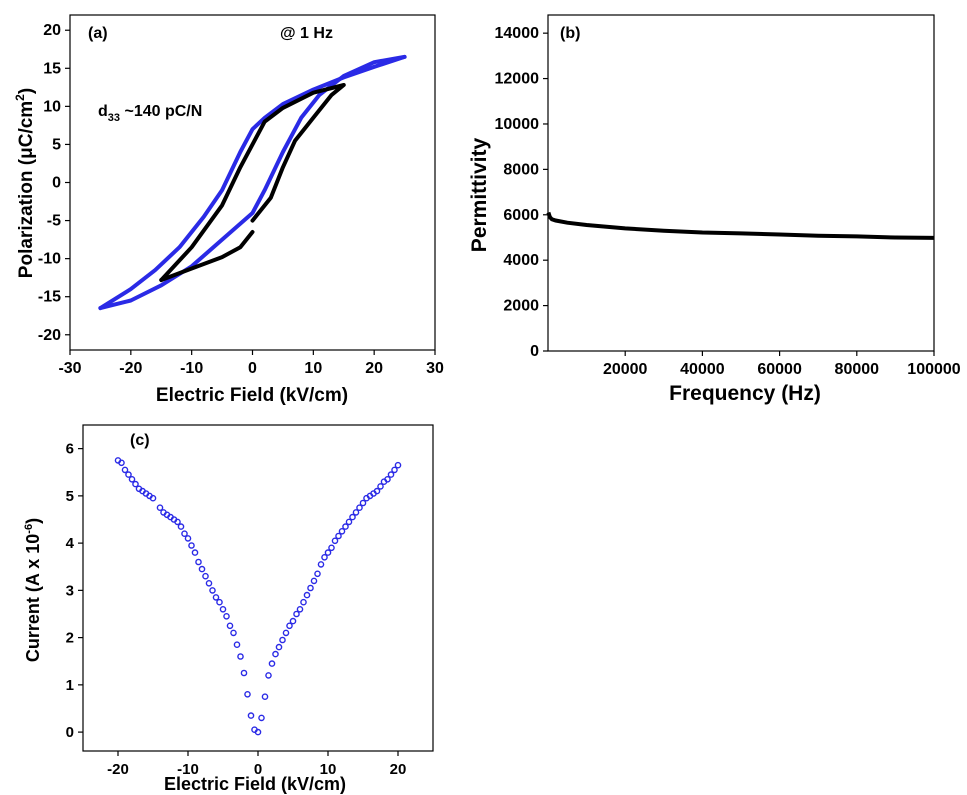 The height and width of the screenshot is (795, 967). What do you see at coordinates (49, 335) in the screenshot?
I see `y-tick-label: -20` at bounding box center [49, 335].